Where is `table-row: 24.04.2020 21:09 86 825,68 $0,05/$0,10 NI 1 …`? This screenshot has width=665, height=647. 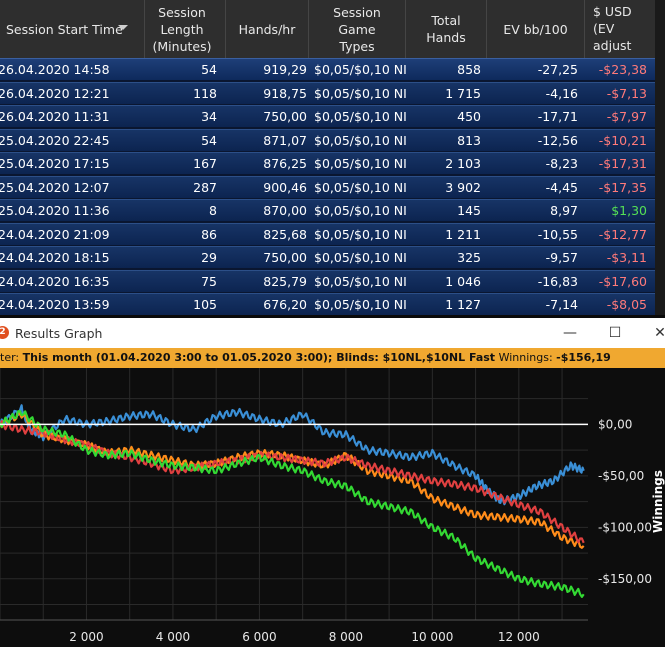 table-row: 24.04.2020 21:09 86 825,68 $0,05/$0,10 NI 1 … is located at coordinates (332, 233).